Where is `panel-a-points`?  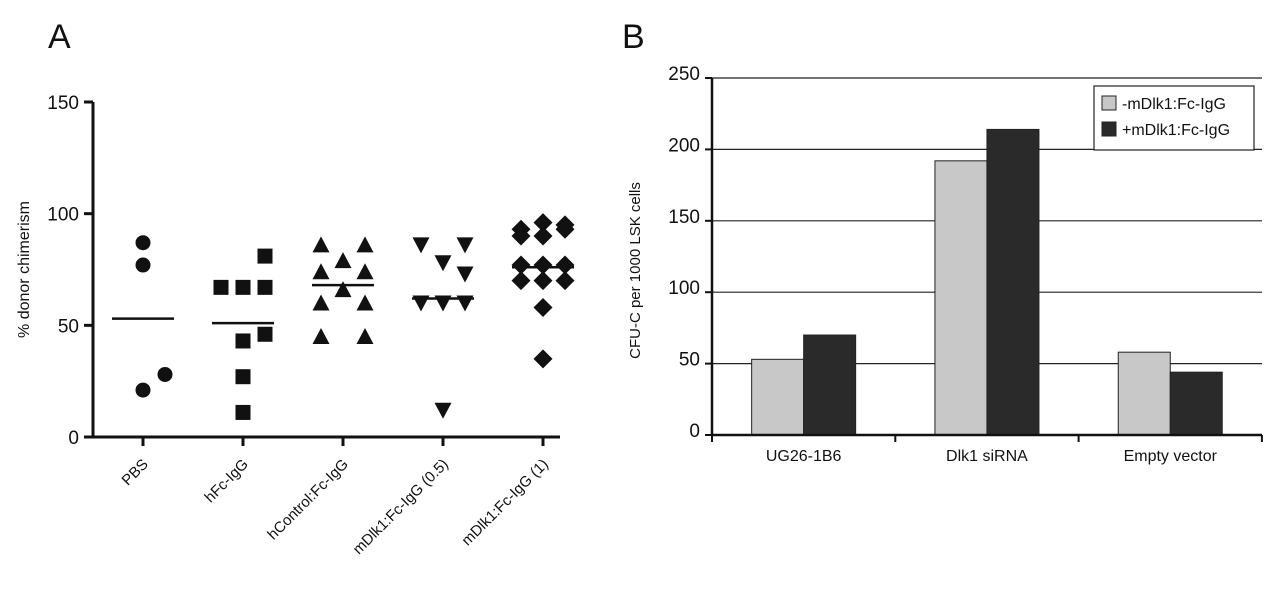 panel-a-points is located at coordinates (355, 316).